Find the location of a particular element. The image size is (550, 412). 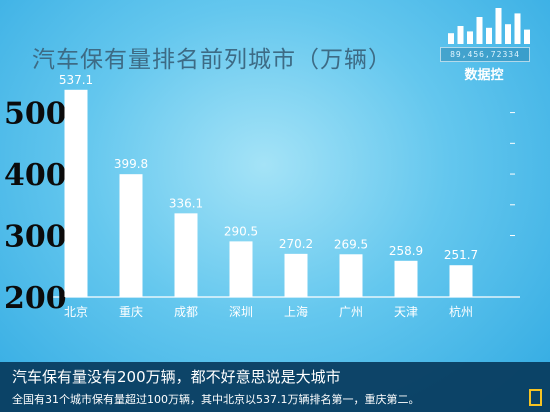

bar-value-label: 270.2 is located at coordinates (296, 244).